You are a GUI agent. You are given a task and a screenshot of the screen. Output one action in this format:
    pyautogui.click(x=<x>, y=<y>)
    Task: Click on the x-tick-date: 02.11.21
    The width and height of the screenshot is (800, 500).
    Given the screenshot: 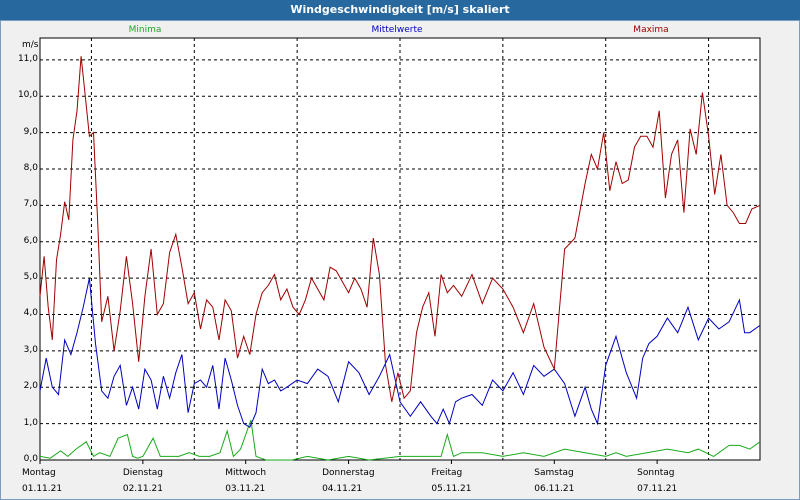 What is the action you would take?
    pyautogui.click(x=142, y=489)
    